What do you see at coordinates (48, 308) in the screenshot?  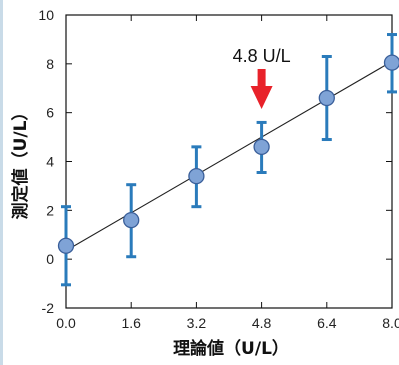 I see `y-tick-label: -2` at bounding box center [48, 308].